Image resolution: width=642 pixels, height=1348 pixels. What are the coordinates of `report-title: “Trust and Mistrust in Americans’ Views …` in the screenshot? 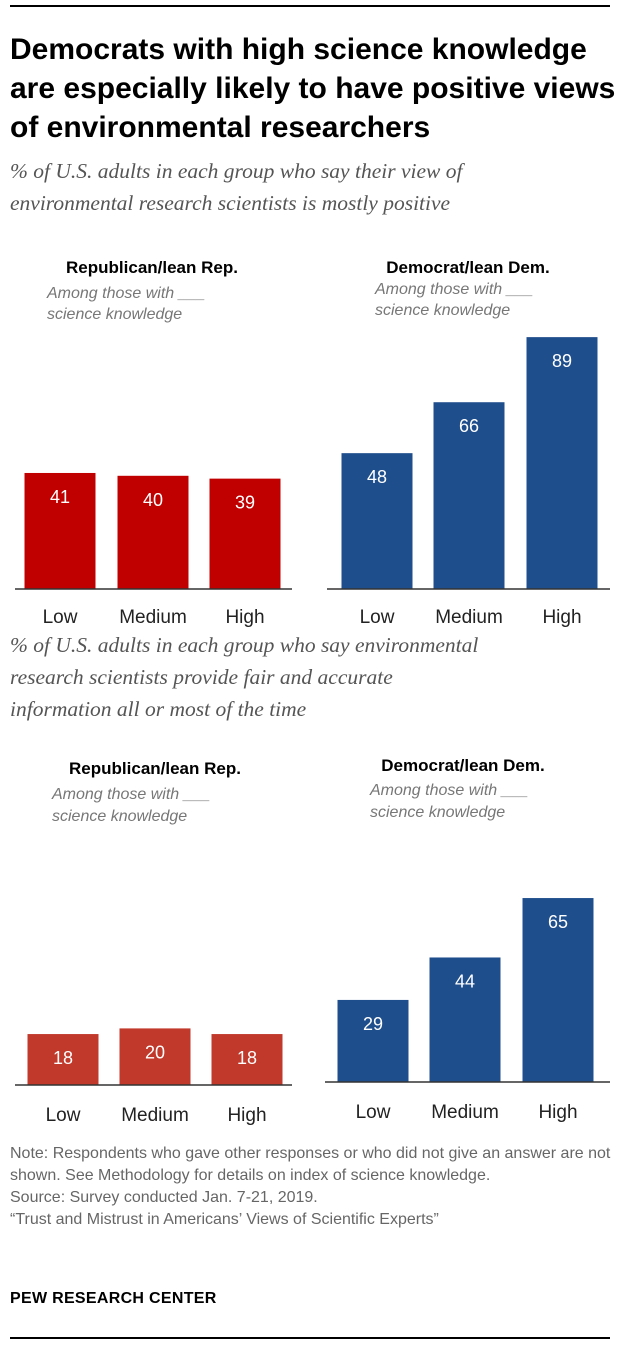 It's located at (224, 1219).